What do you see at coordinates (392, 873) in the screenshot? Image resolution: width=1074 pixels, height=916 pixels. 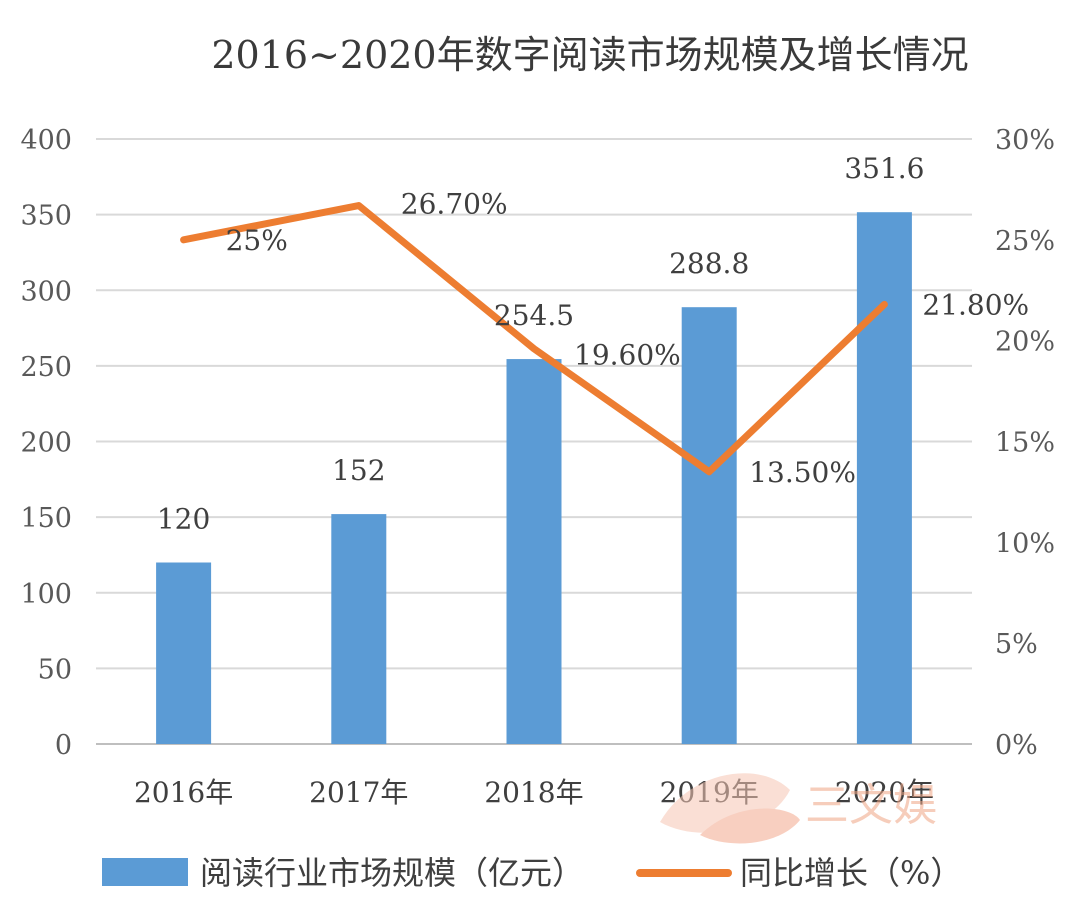 I see `legend-bar-label: 阅读行业市场规模（亿元）` at bounding box center [392, 873].